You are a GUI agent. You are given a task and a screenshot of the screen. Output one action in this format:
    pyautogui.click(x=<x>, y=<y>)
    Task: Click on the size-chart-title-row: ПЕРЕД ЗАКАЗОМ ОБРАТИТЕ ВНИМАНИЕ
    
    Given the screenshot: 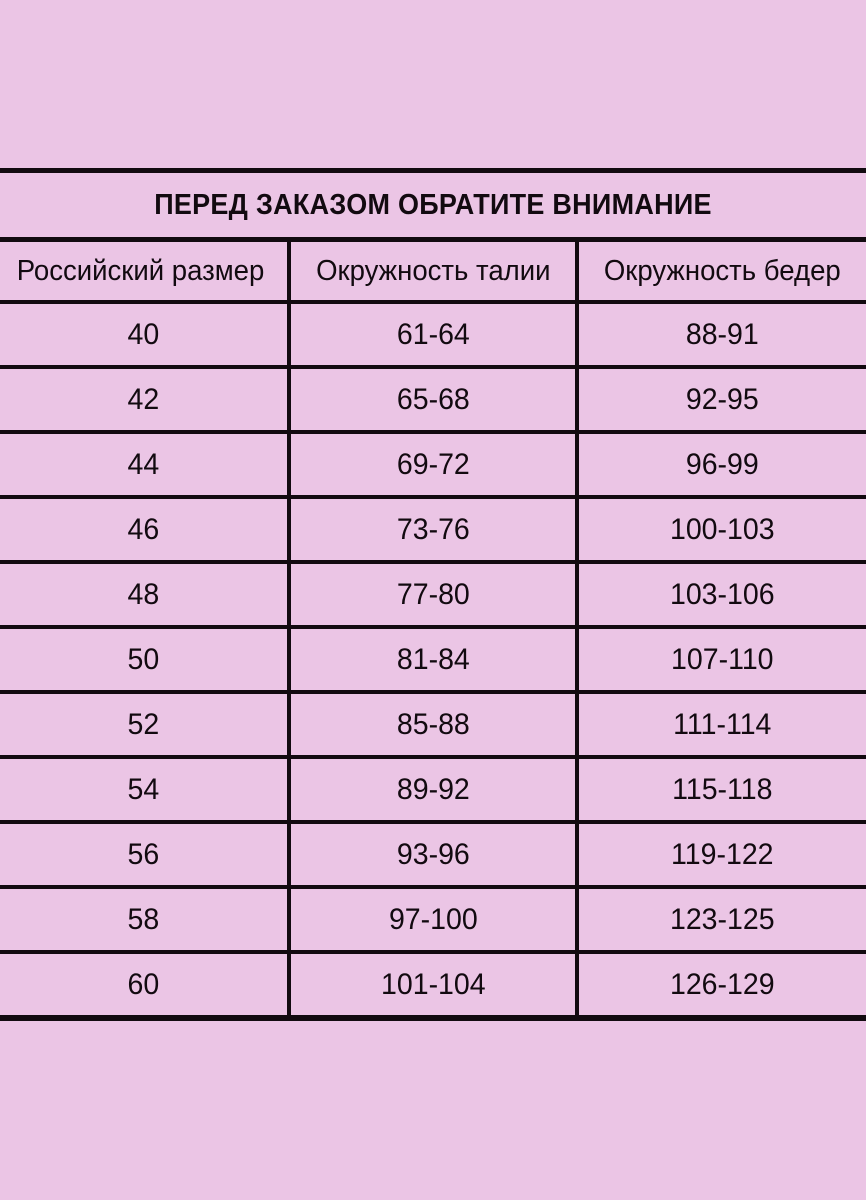 What is the action you would take?
    pyautogui.click(x=433, y=205)
    